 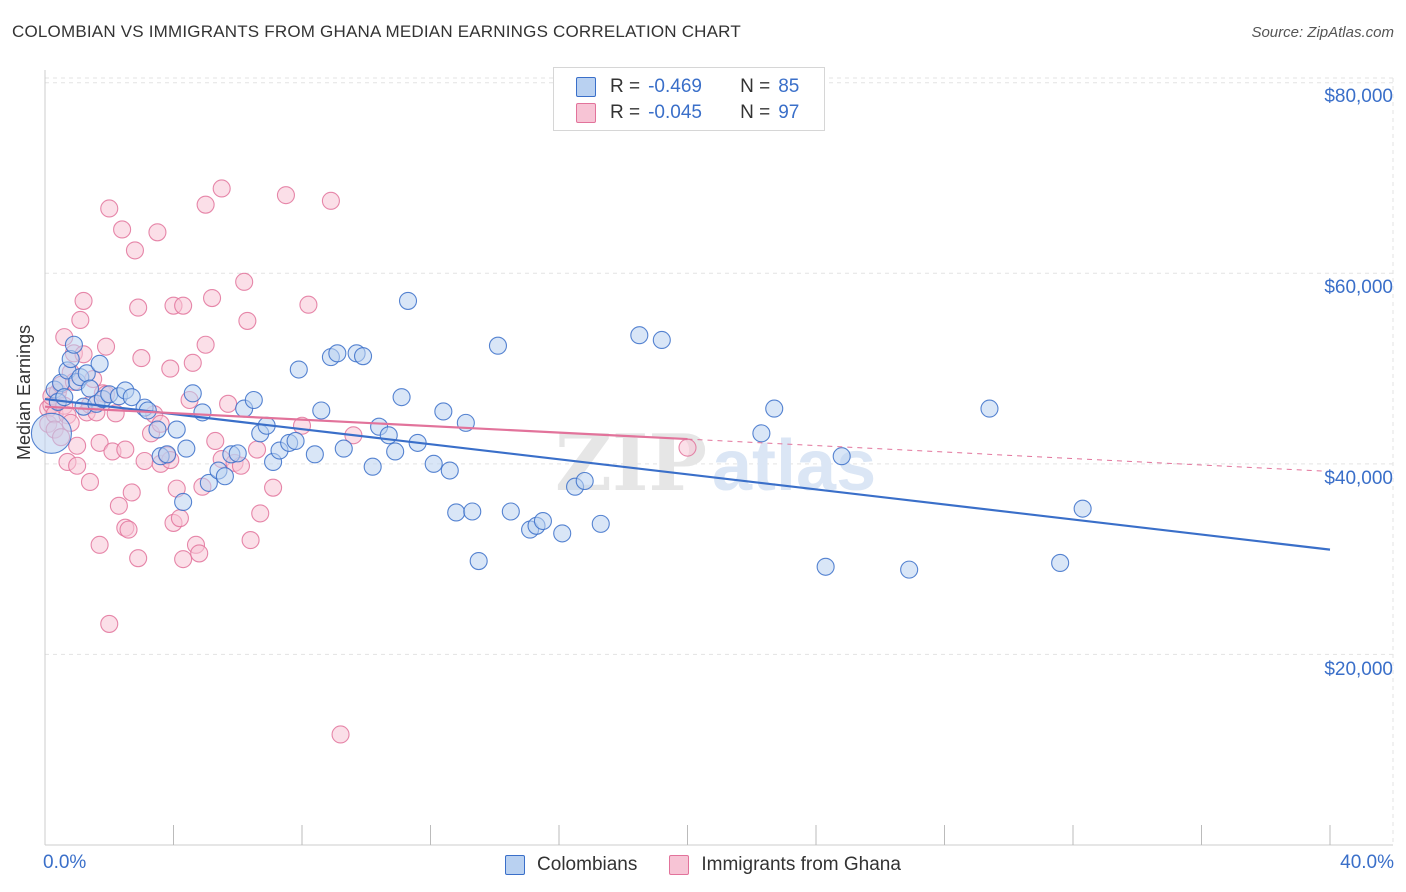 What do you see at coordinates (789, 86) in the screenshot?
I see `legend-n-value: 85` at bounding box center [789, 86].